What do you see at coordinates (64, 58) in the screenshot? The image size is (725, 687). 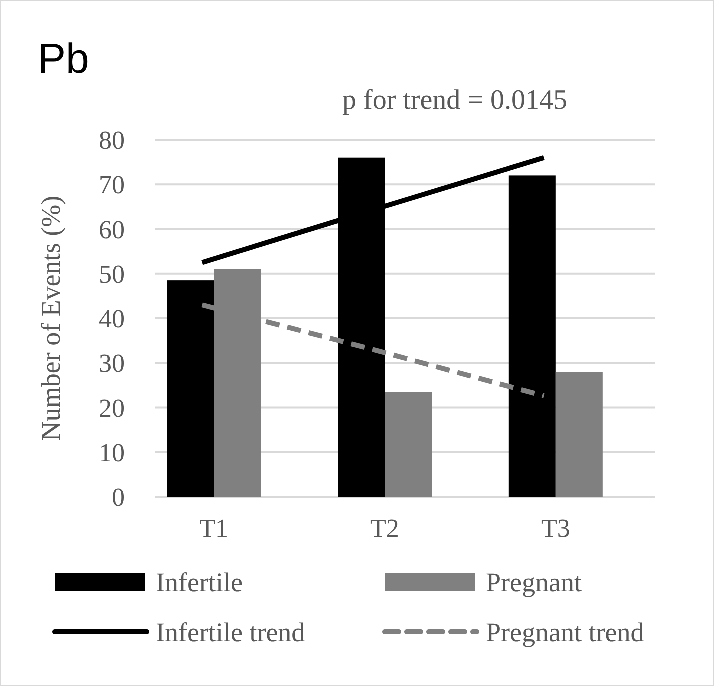 I see `chart-title: Pb` at bounding box center [64, 58].